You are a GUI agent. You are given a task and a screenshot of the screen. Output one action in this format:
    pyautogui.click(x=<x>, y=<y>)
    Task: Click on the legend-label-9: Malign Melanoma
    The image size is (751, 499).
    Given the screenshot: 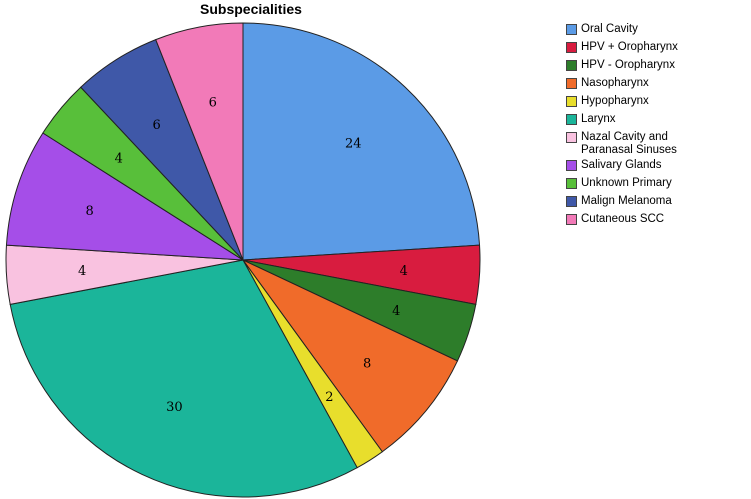 What is the action you would take?
    pyautogui.click(x=626, y=201)
    